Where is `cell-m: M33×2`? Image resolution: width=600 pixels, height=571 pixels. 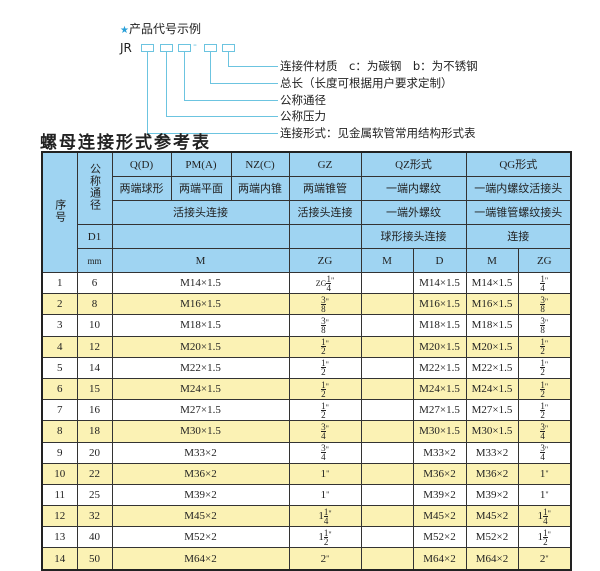 cell-m: M33×2 is located at coordinates (200, 452).